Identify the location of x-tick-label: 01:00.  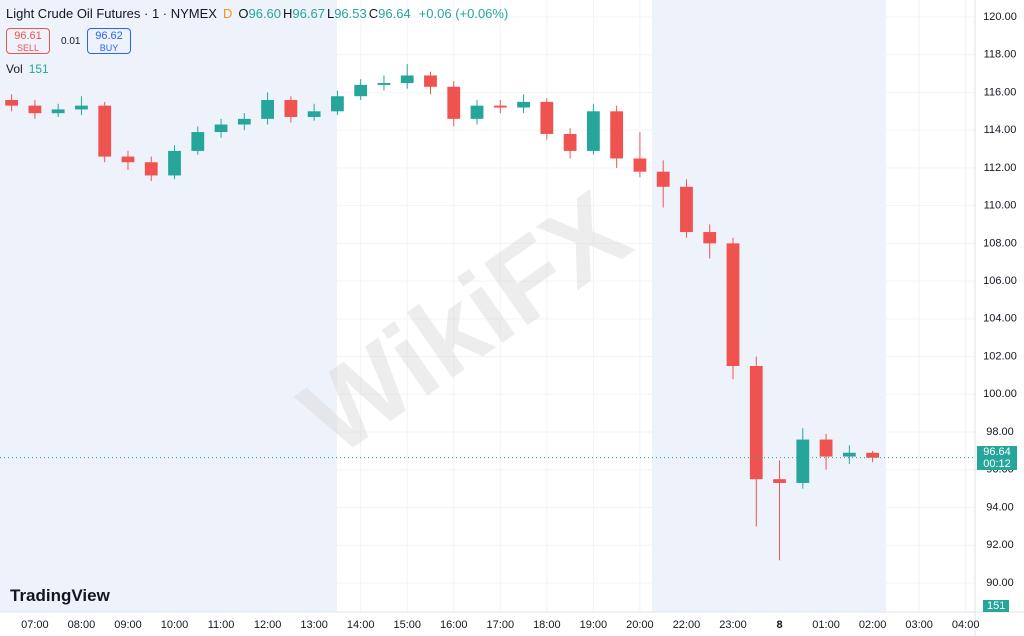
(826, 625).